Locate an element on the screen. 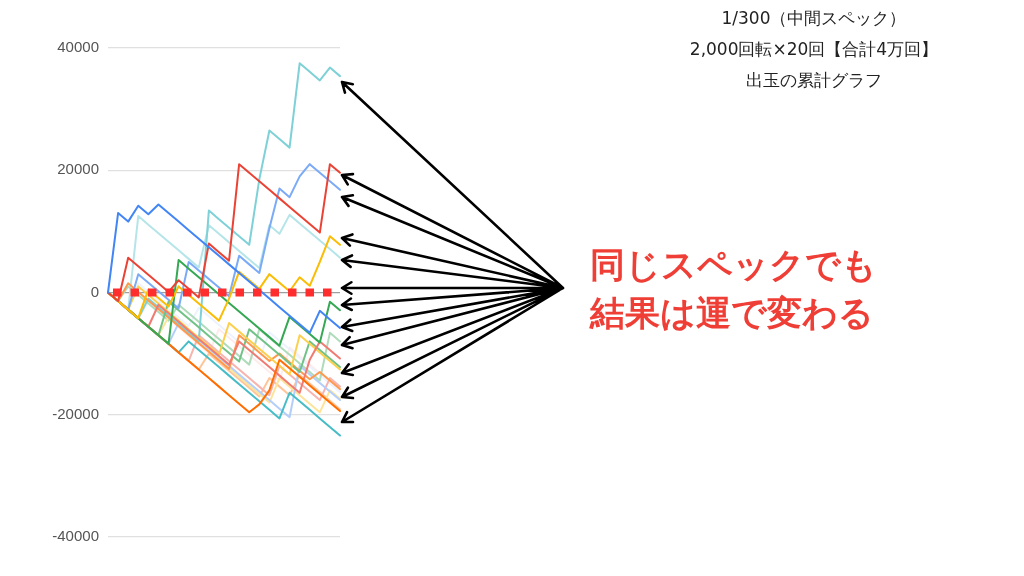 The height and width of the screenshot is (576, 1024). text: 同じスペックでも結果は運で変わる is located at coordinates (734, 289).